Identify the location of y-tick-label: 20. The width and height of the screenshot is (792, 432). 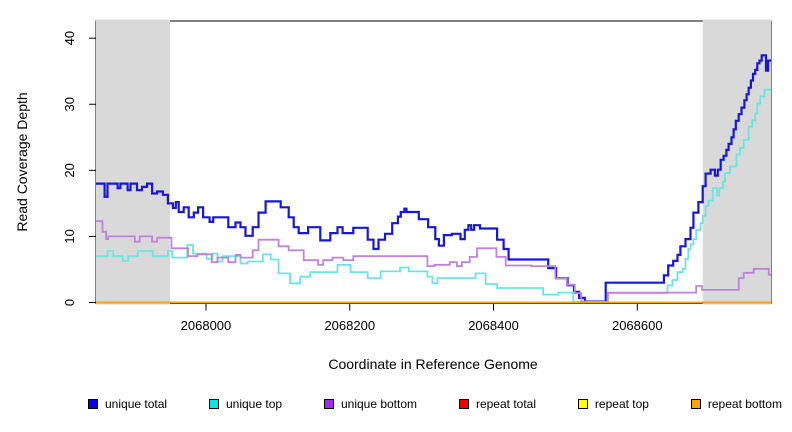
(69, 170).